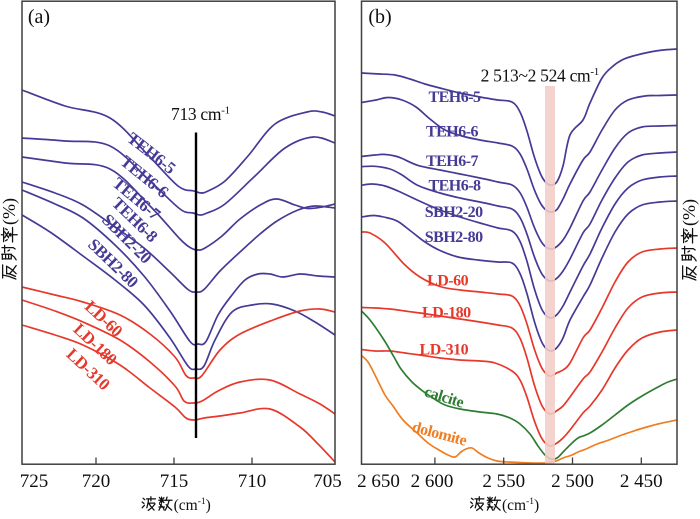 The image size is (700, 519). Describe the element at coordinates (446, 313) in the screenshot. I see `svg-text: LD-180` at that location.